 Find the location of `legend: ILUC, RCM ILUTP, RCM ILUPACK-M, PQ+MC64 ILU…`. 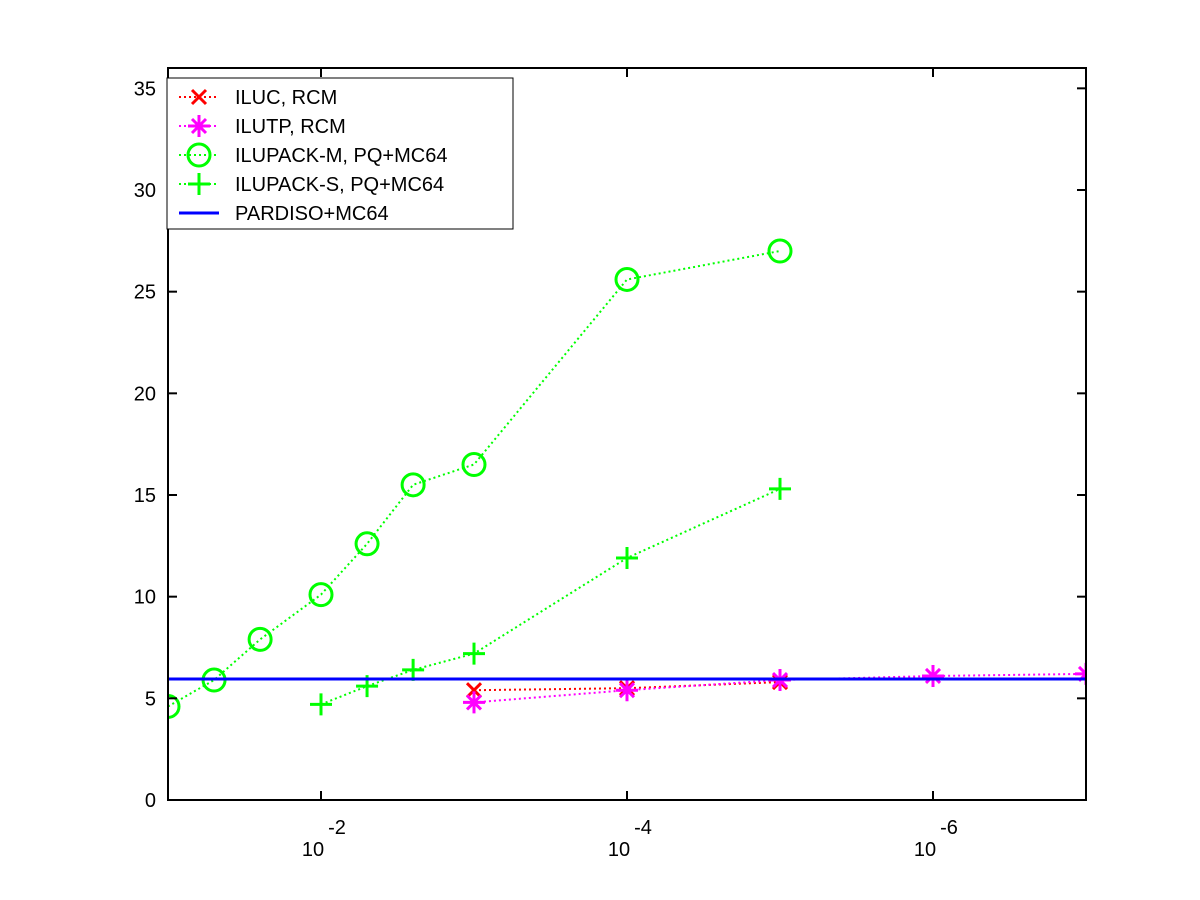

legend: ILUC, RCM ILUTP, RCM ILUPACK-M, PQ+MC64 ILU… is located at coordinates (340, 153).